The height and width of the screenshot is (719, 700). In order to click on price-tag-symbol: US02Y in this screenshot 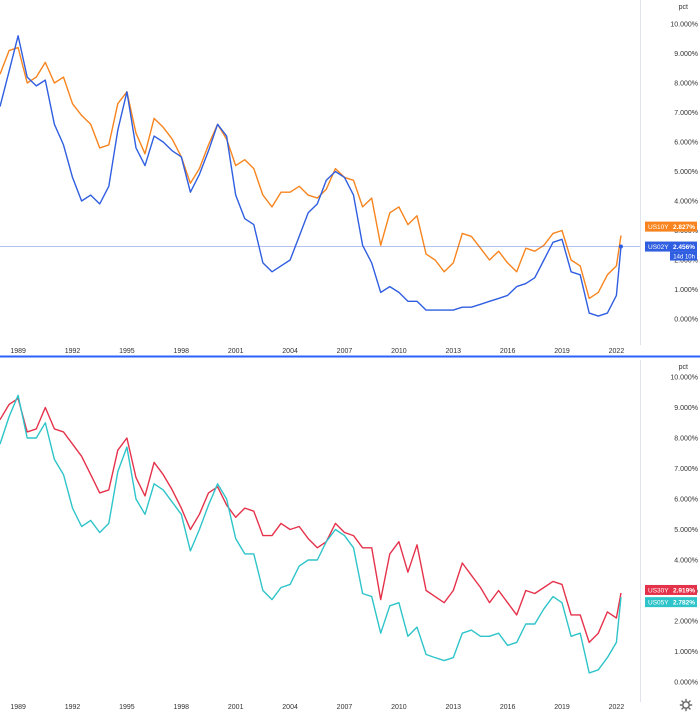, I will do `click(658, 247)`.